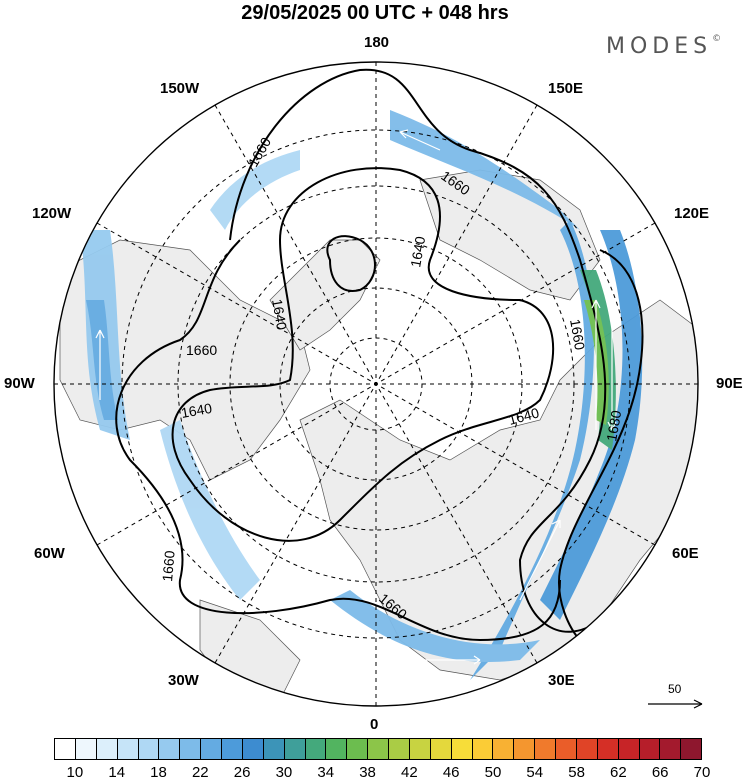 This screenshot has width=750, height=782. I want to click on lon-label-90w: 90W, so click(19, 383).